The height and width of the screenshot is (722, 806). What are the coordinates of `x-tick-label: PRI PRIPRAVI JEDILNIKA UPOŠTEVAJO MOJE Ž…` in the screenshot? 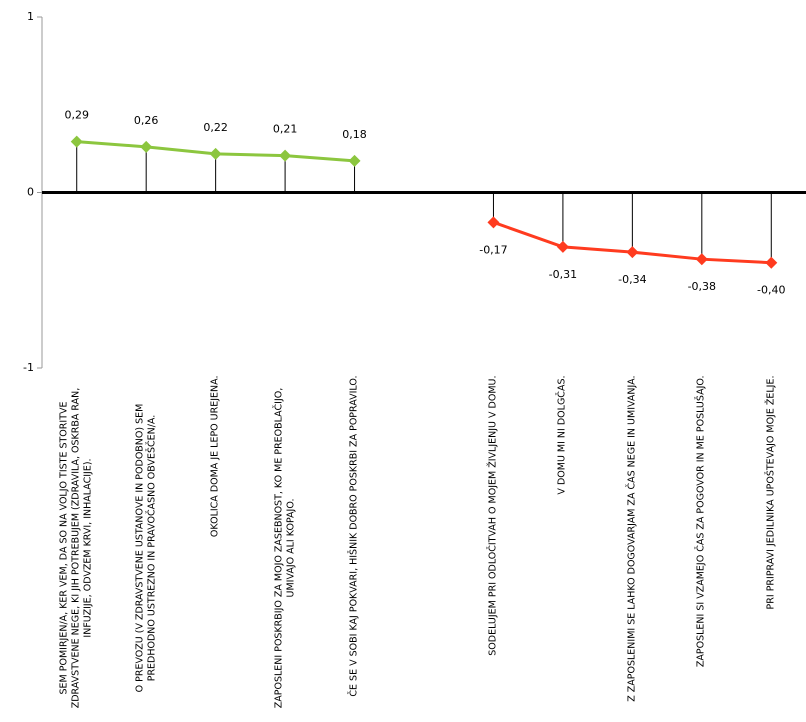 It's located at (771, 547).